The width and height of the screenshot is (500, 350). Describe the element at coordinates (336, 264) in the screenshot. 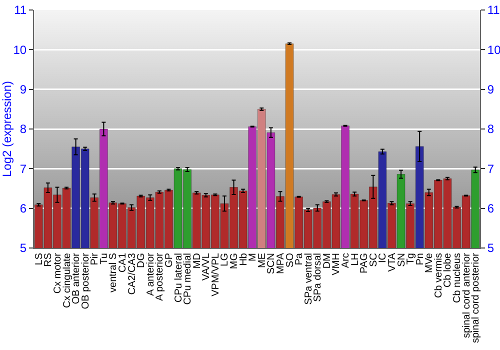

I see `x-tick-label: VMH` at that location.